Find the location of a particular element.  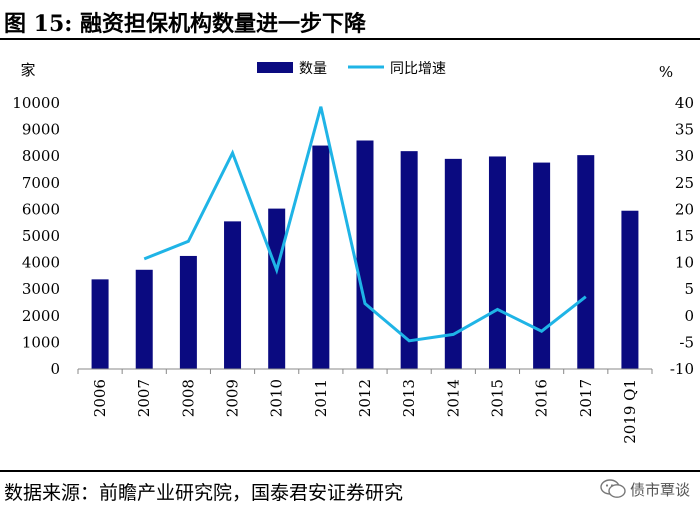

left-tick-label: 10000 is located at coordinates (36, 103).